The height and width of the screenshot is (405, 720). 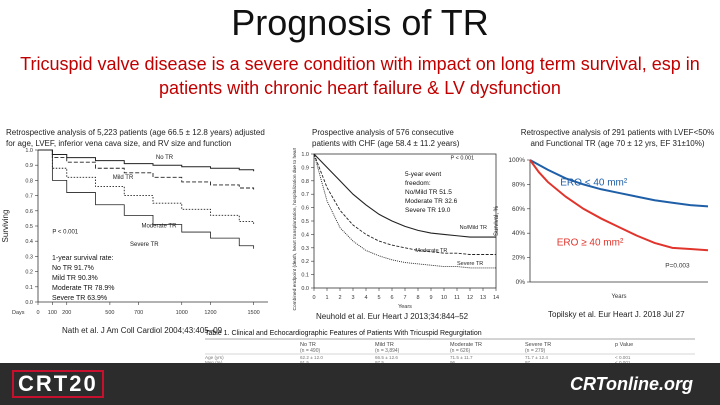 What do you see at coordinates (418, 183) in the screenshot?
I see `middle-survival-line: freedom:` at bounding box center [418, 183].